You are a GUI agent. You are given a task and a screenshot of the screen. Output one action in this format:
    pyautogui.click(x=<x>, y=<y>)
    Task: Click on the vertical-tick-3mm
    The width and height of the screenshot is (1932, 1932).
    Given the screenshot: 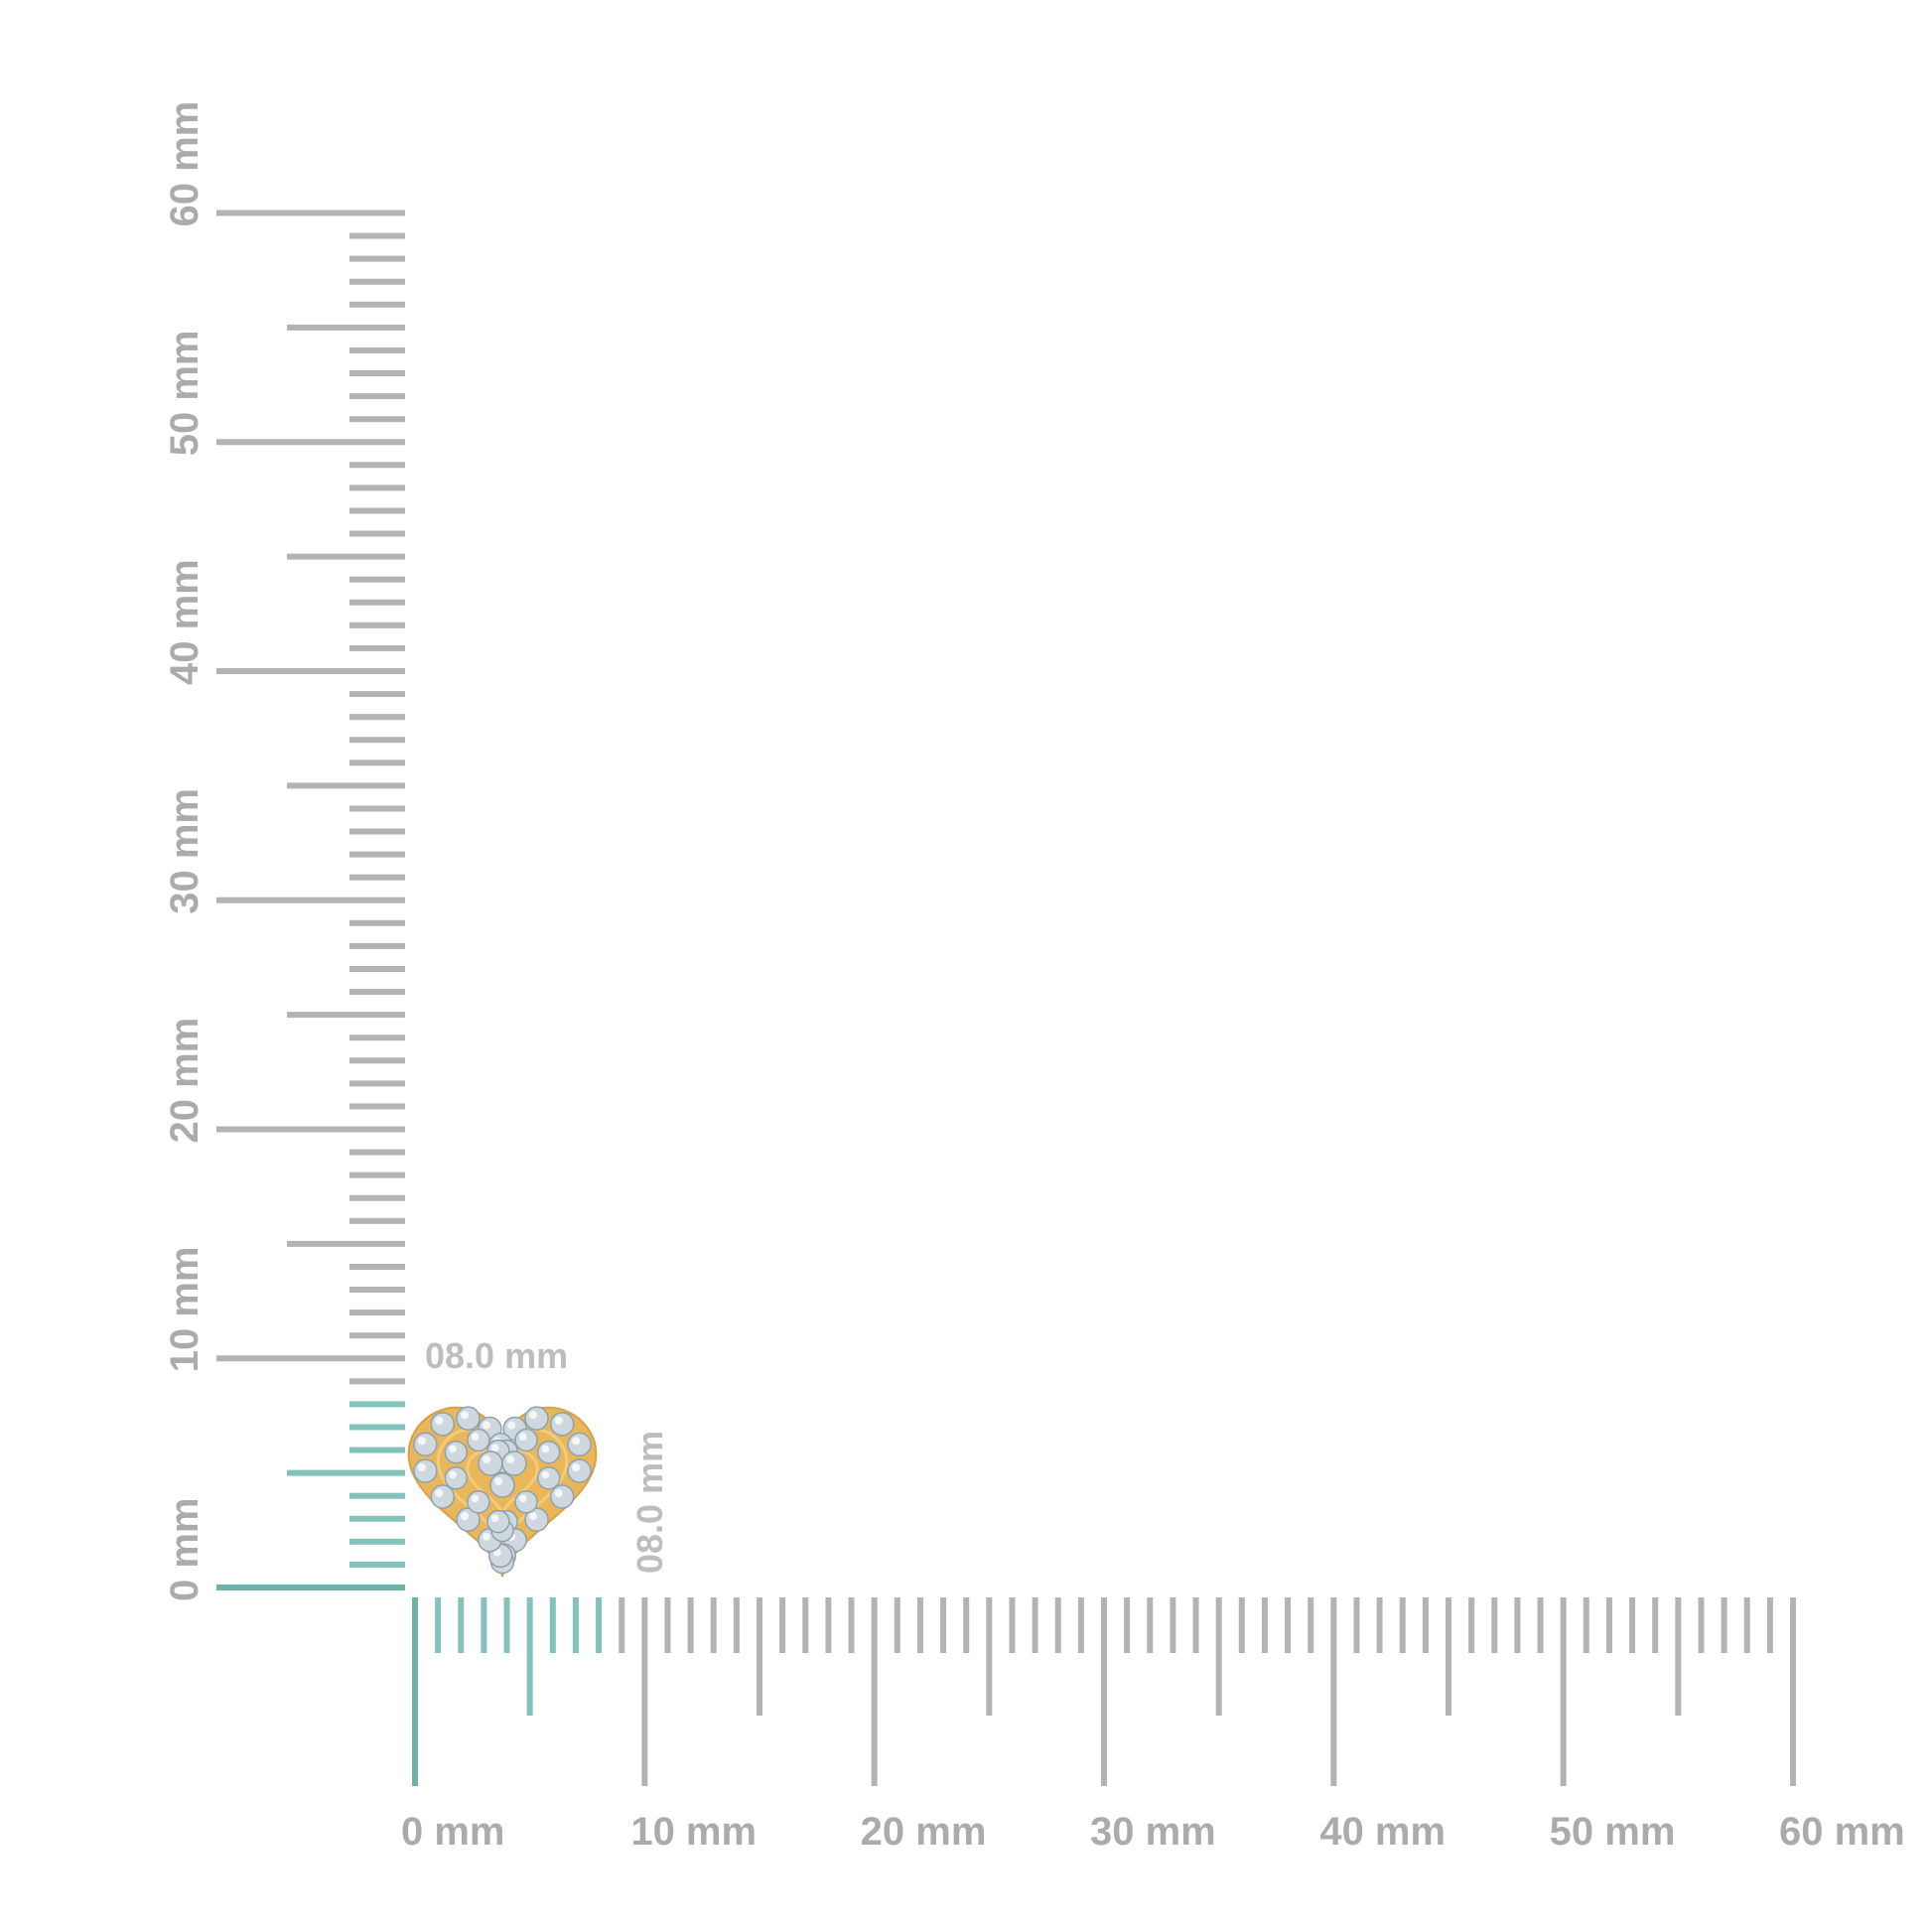 What is the action you would take?
    pyautogui.click(x=377, y=1518)
    